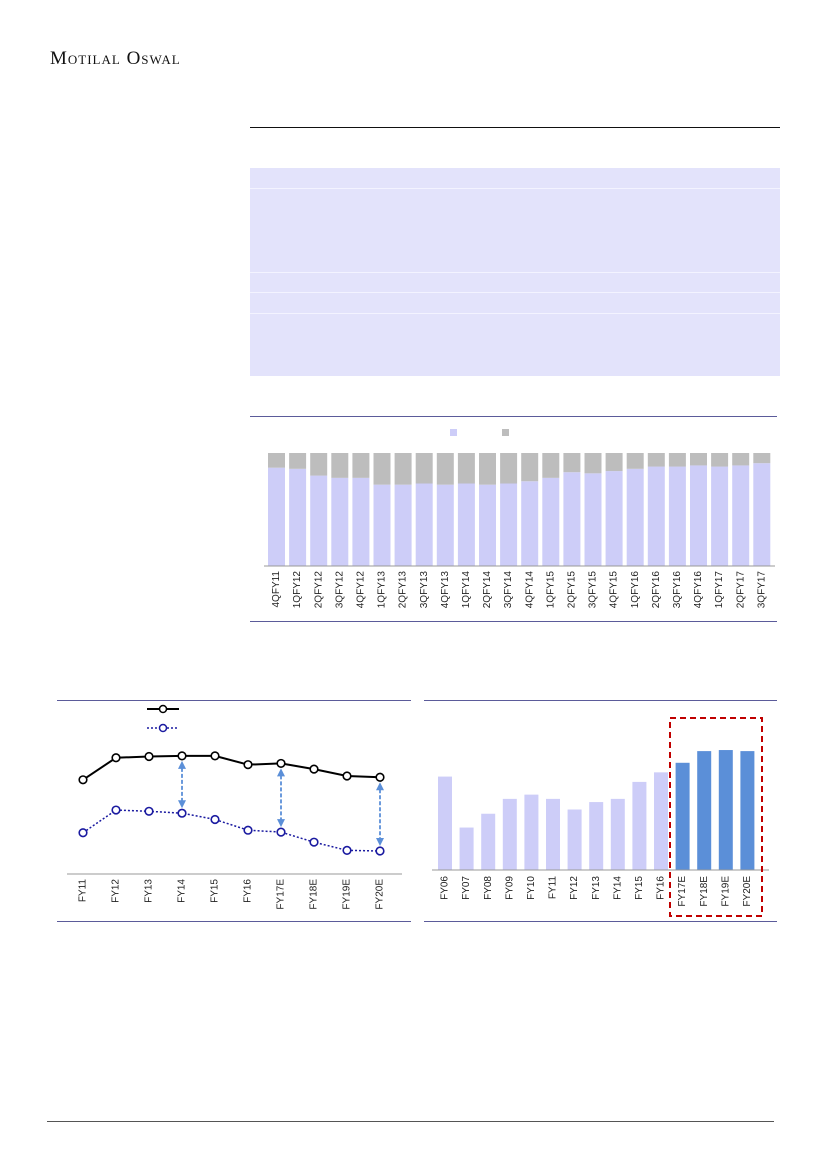 This screenshot has width=827, height=1169. What do you see at coordinates (149, 891) in the screenshot?
I see `x-tick-label: FY13` at bounding box center [149, 891].